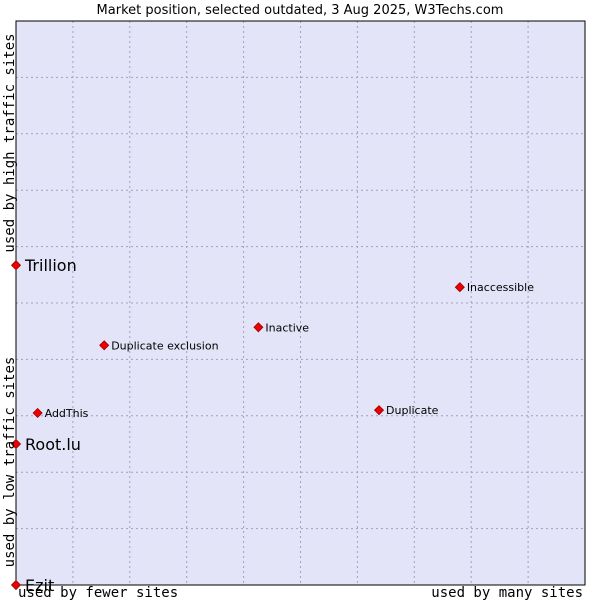 The height and width of the screenshot is (600, 600). Describe the element at coordinates (164, 345) in the screenshot. I see `label-duplicate-exclusion: Duplicate exclusion` at that location.